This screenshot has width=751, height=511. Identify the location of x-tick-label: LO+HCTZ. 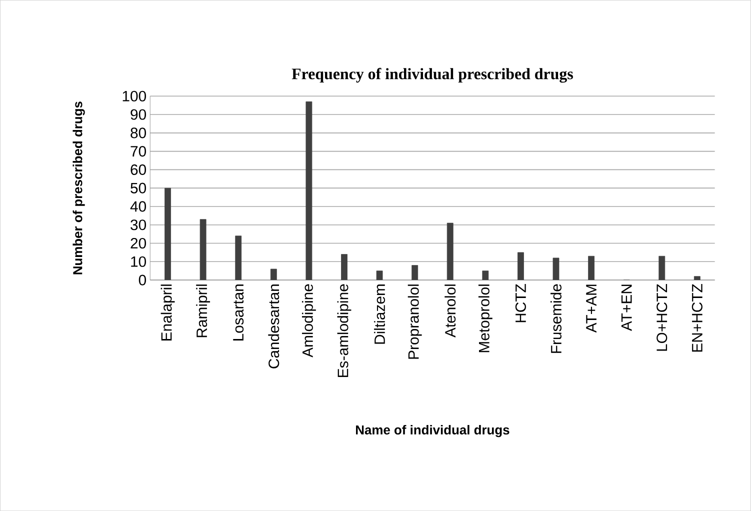
(662, 317).